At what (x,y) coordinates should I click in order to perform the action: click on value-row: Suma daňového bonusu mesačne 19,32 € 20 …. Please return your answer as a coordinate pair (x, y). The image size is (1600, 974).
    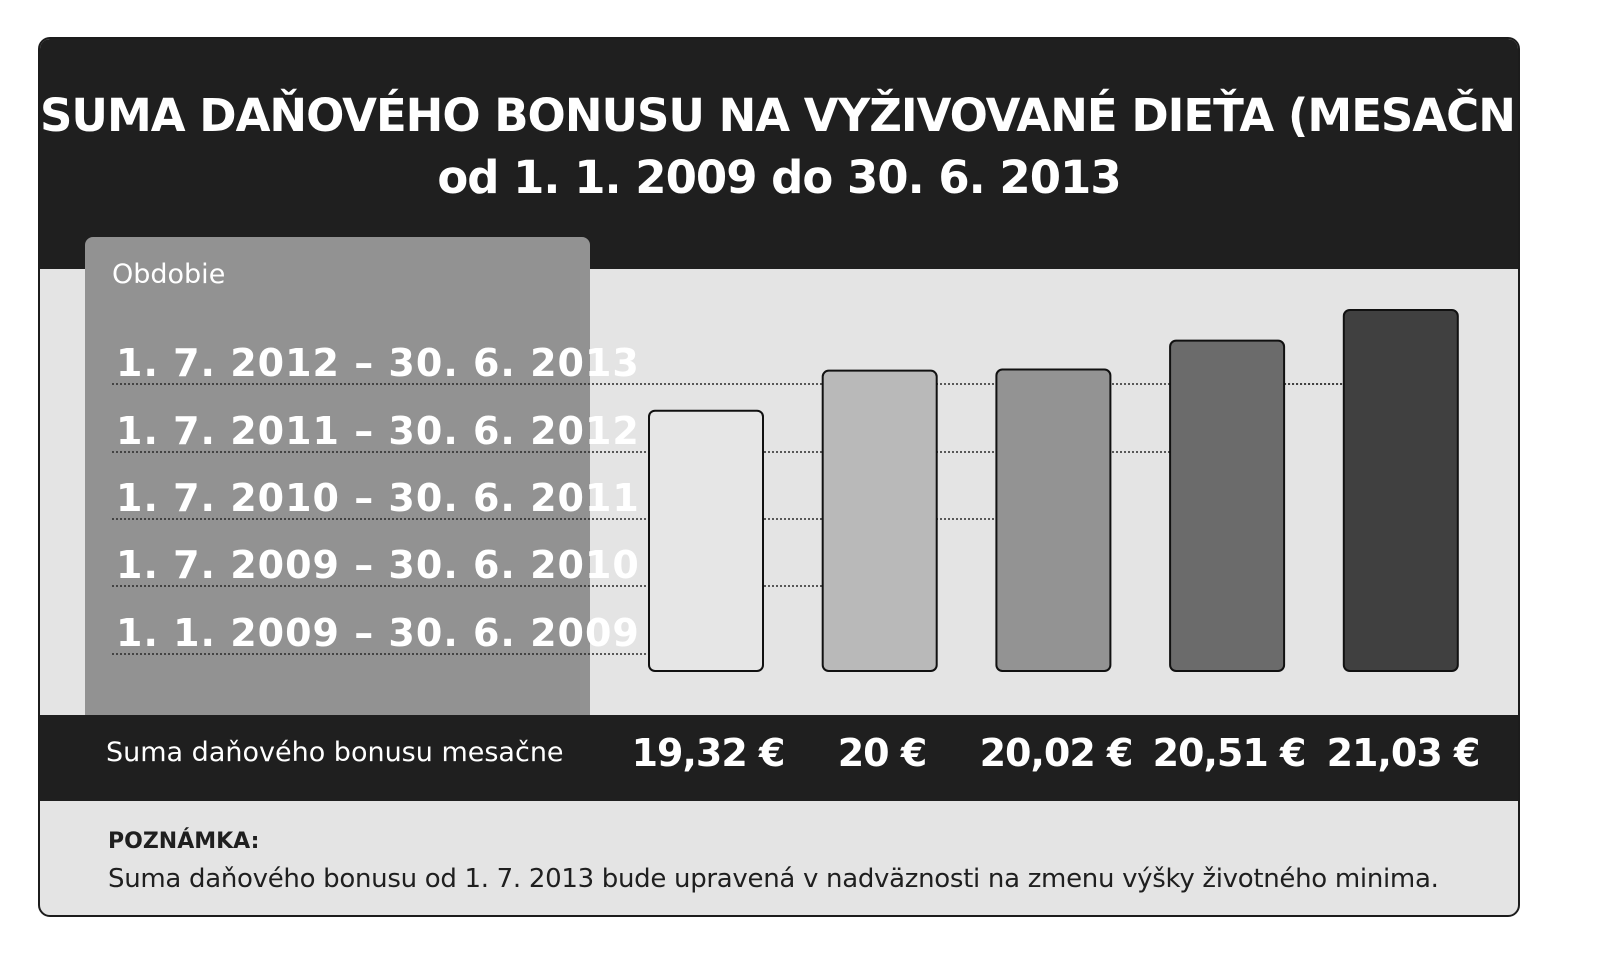
    Looking at the image, I should click on (779, 758).